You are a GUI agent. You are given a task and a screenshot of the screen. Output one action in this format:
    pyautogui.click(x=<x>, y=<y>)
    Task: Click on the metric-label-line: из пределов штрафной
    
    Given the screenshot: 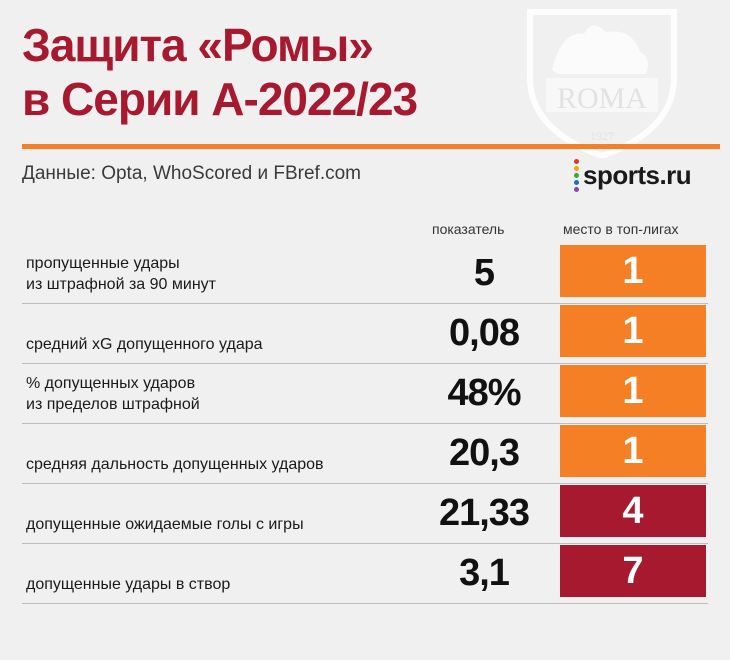 What is the action you would take?
    pyautogui.click(x=113, y=404)
    